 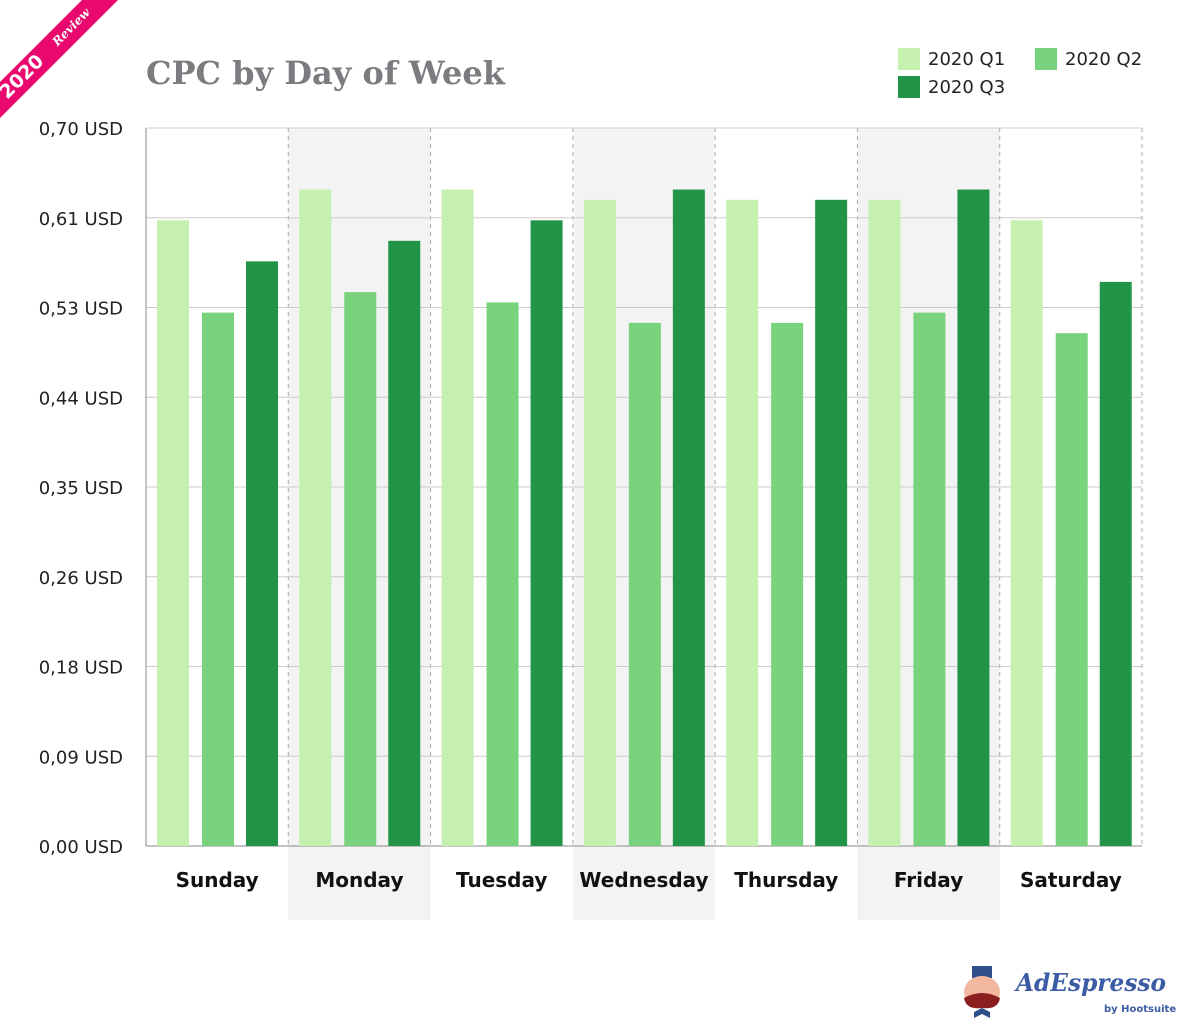 What do you see at coordinates (359, 880) in the screenshot?
I see `x-tick-label: Monday` at bounding box center [359, 880].